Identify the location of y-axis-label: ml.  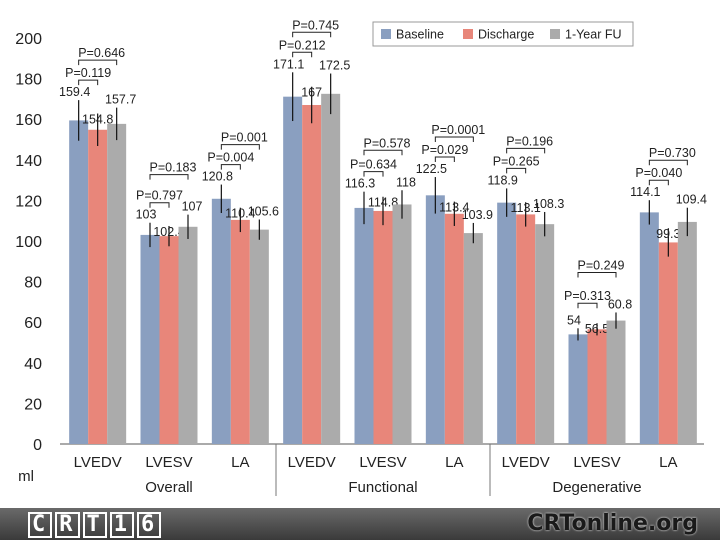
(26, 476).